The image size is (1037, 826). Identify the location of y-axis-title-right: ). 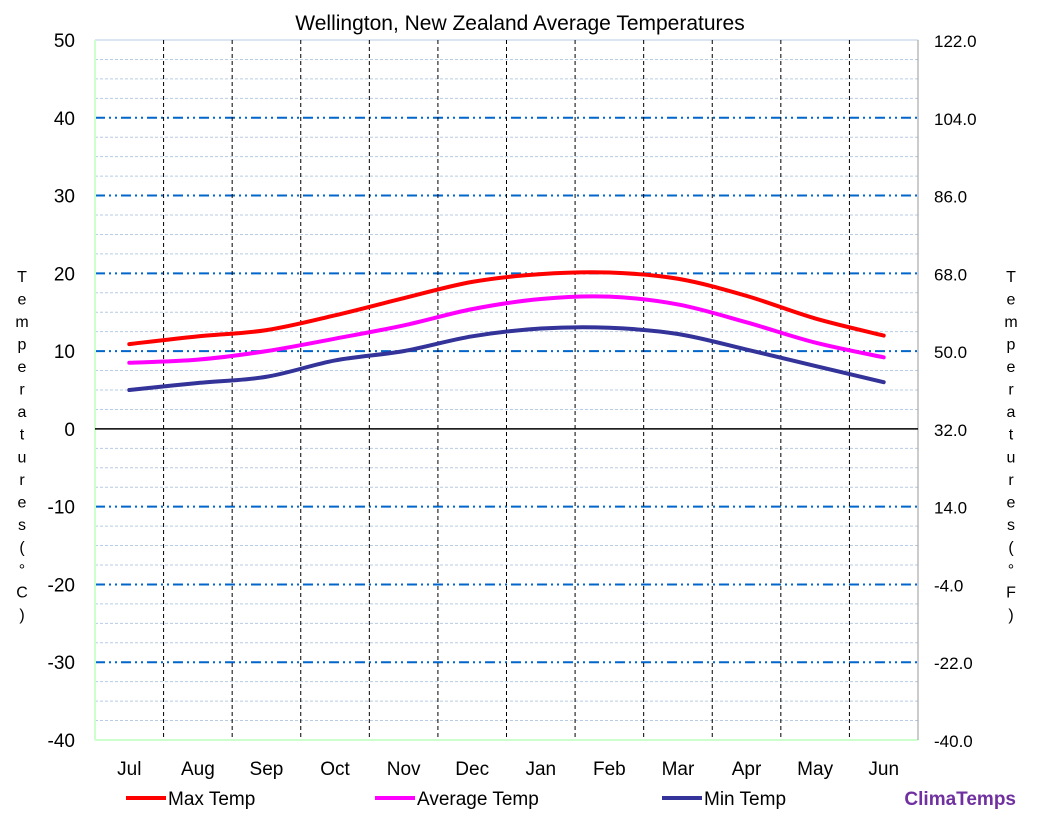
(1010, 615).